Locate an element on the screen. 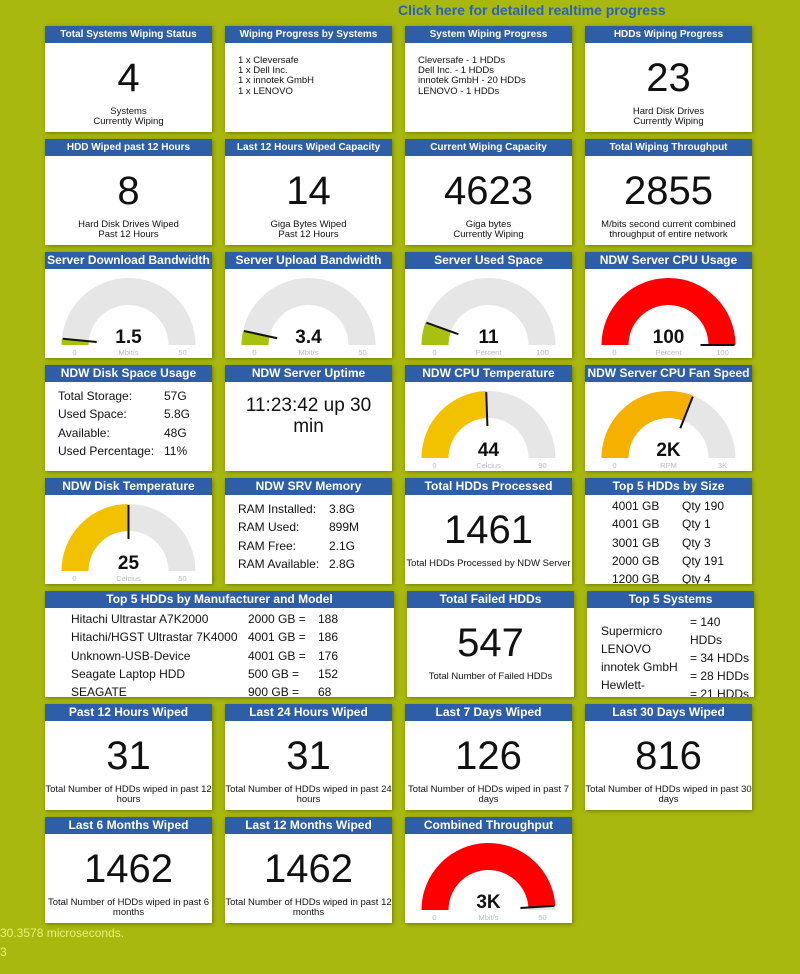  model-qty: 68 is located at coordinates (325, 691).